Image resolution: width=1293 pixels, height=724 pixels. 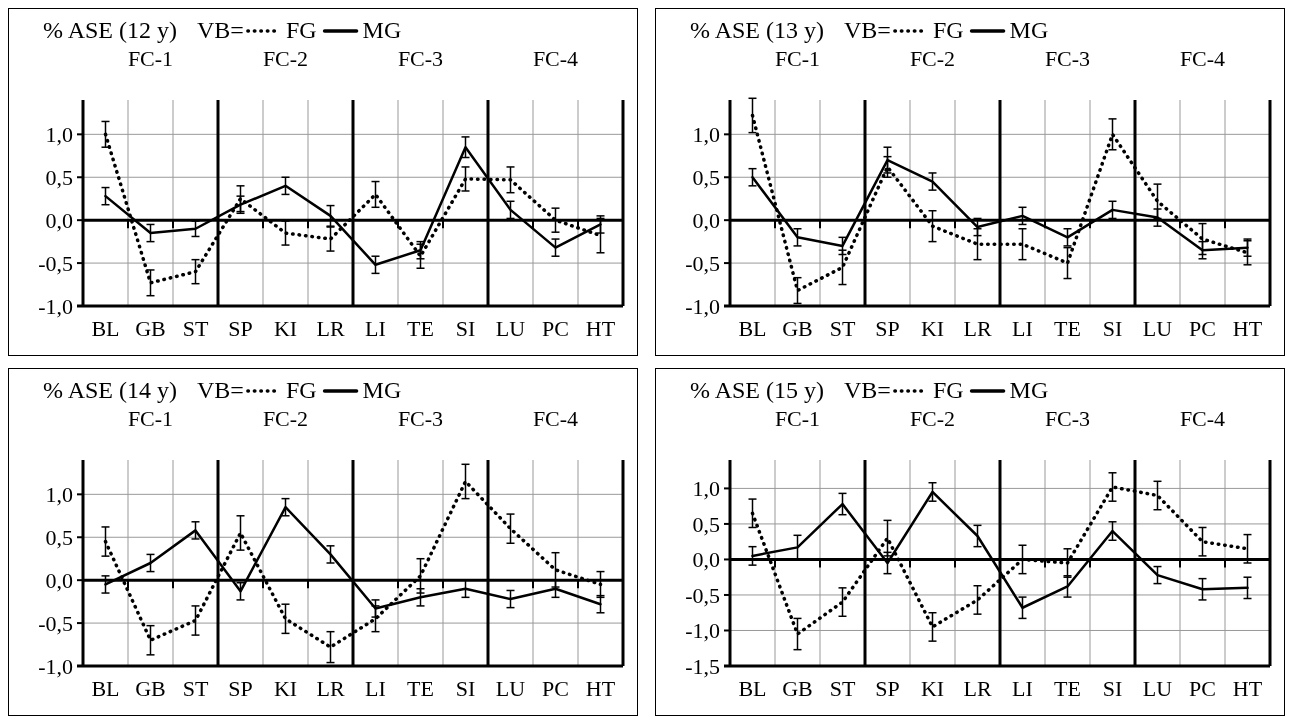 I want to click on chart-title: % ASE (14 y), so click(x=110, y=390).